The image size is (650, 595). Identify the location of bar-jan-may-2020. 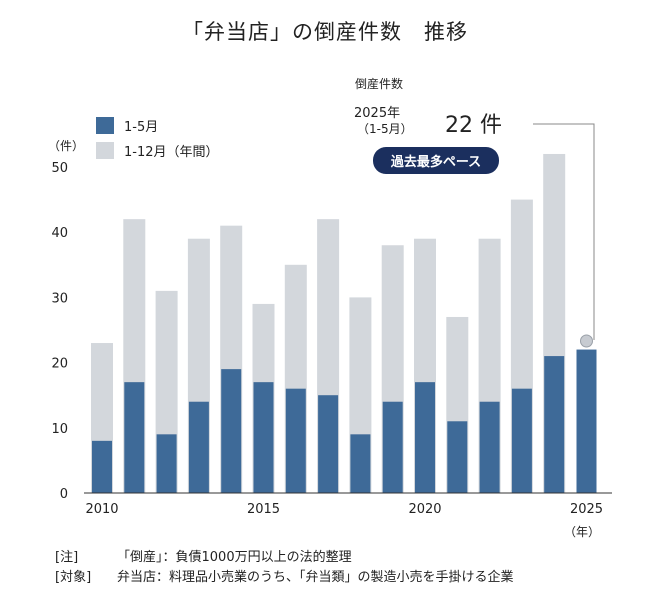
(425, 437).